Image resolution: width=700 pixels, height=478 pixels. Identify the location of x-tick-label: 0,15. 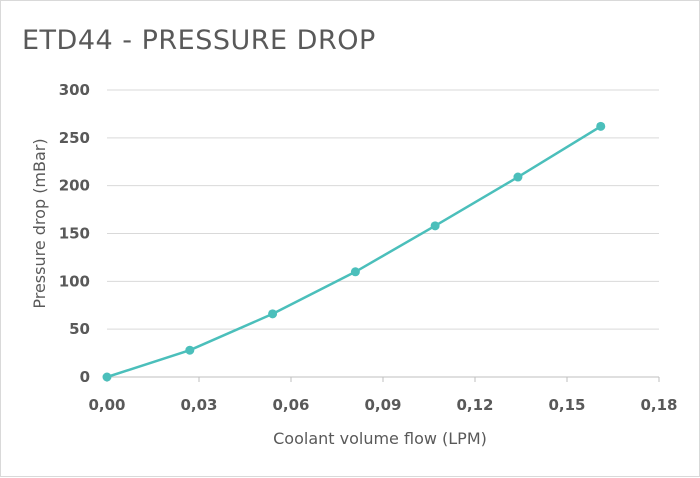
(566, 405).